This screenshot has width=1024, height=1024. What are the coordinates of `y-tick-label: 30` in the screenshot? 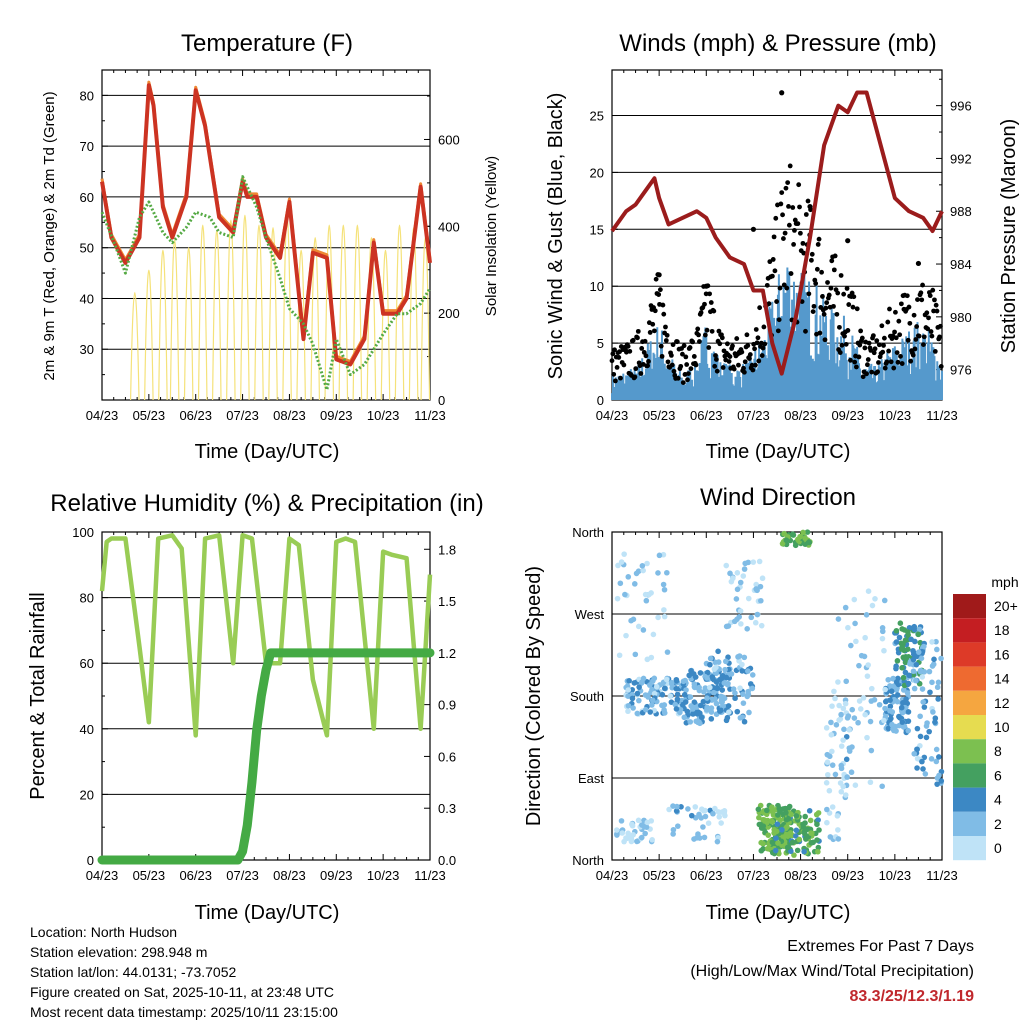 It's located at (87, 349).